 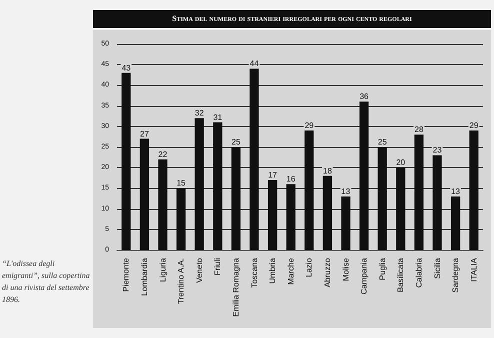 I want to click on x-tick-label: Lazio, so click(x=309, y=267).